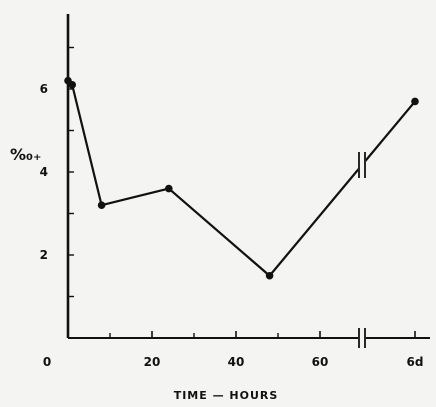  I want to click on x-tick-label: 20, so click(152, 362).